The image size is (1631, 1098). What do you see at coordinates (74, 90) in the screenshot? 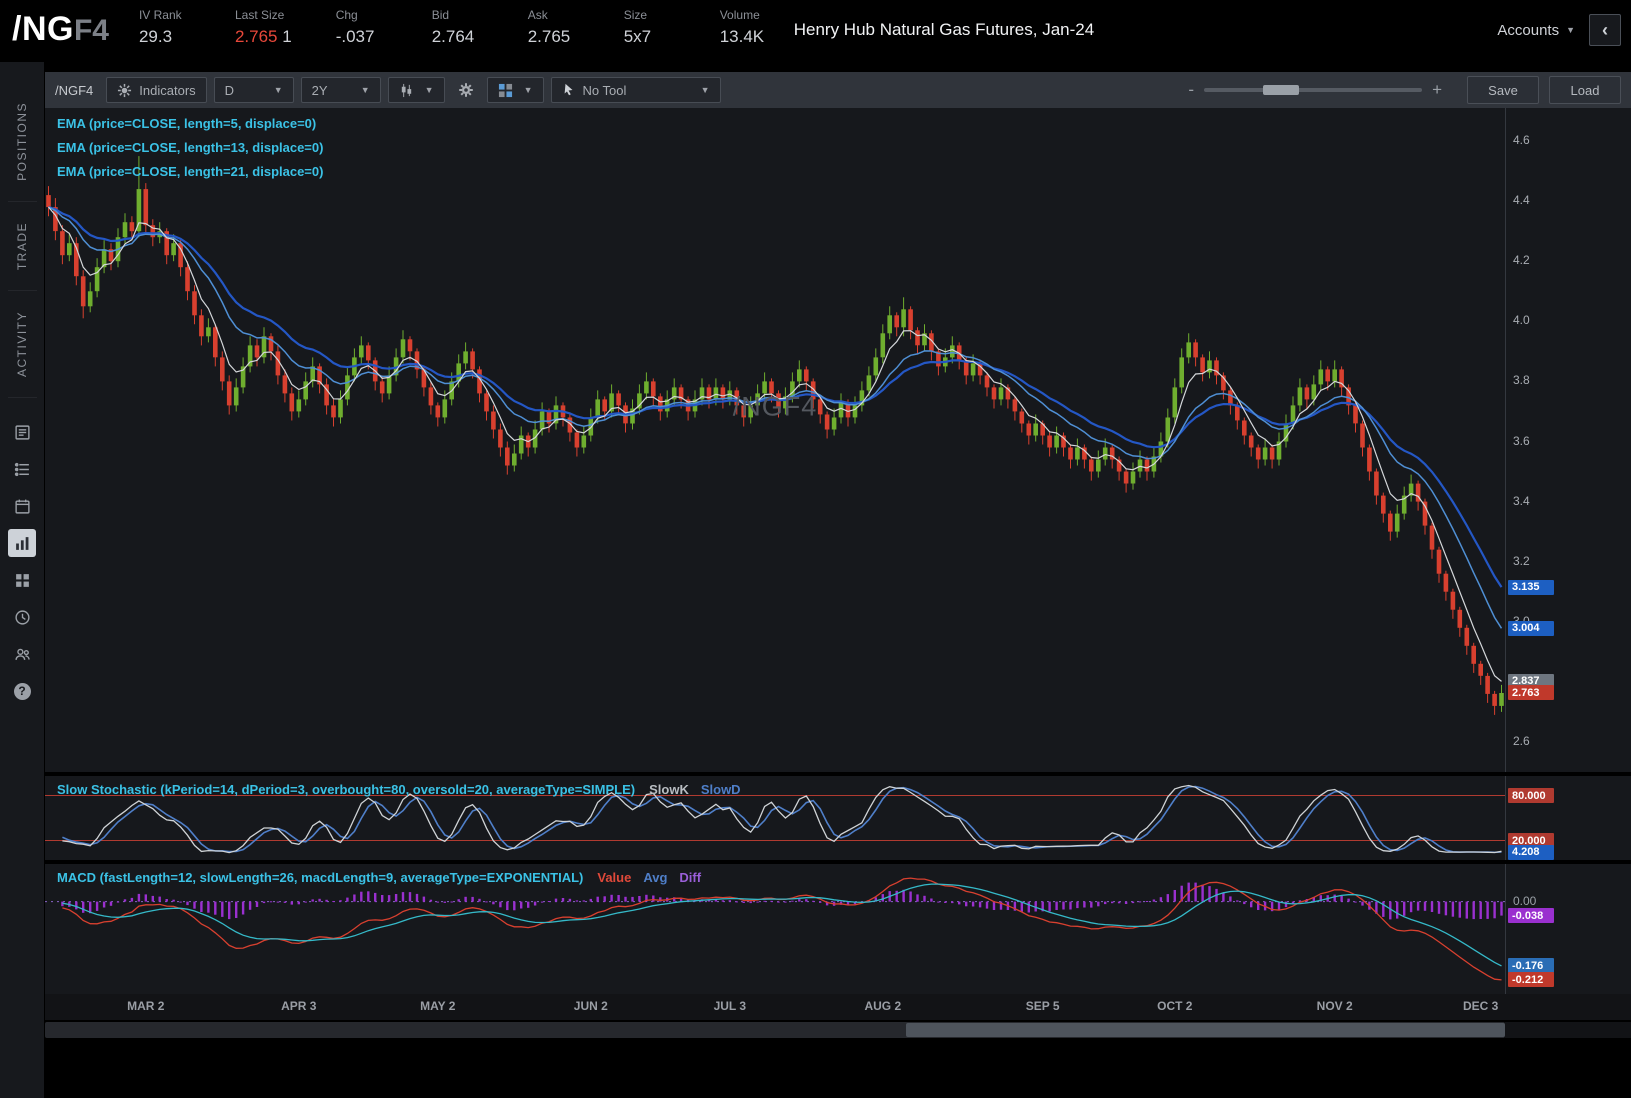
I see `chart-symbol-label: /NGF4` at bounding box center [74, 90].